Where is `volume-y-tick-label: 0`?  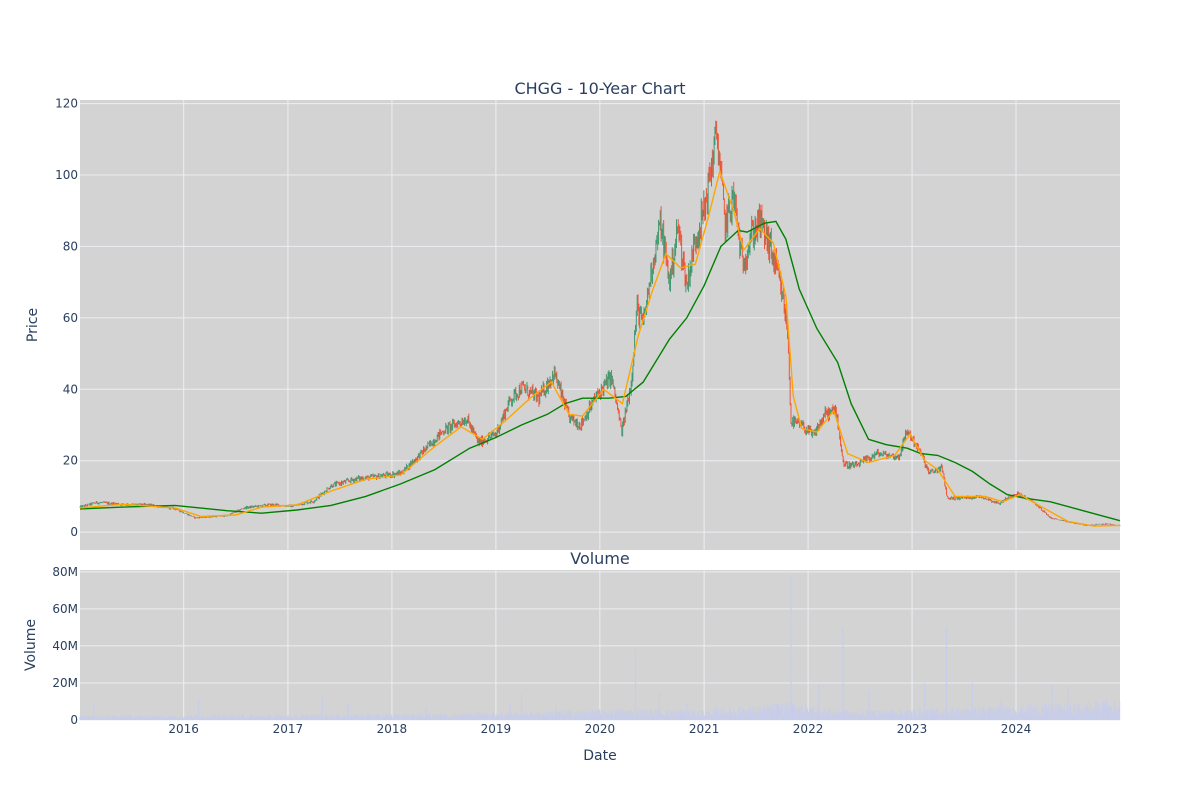 volume-y-tick-label: 0 is located at coordinates (74, 720).